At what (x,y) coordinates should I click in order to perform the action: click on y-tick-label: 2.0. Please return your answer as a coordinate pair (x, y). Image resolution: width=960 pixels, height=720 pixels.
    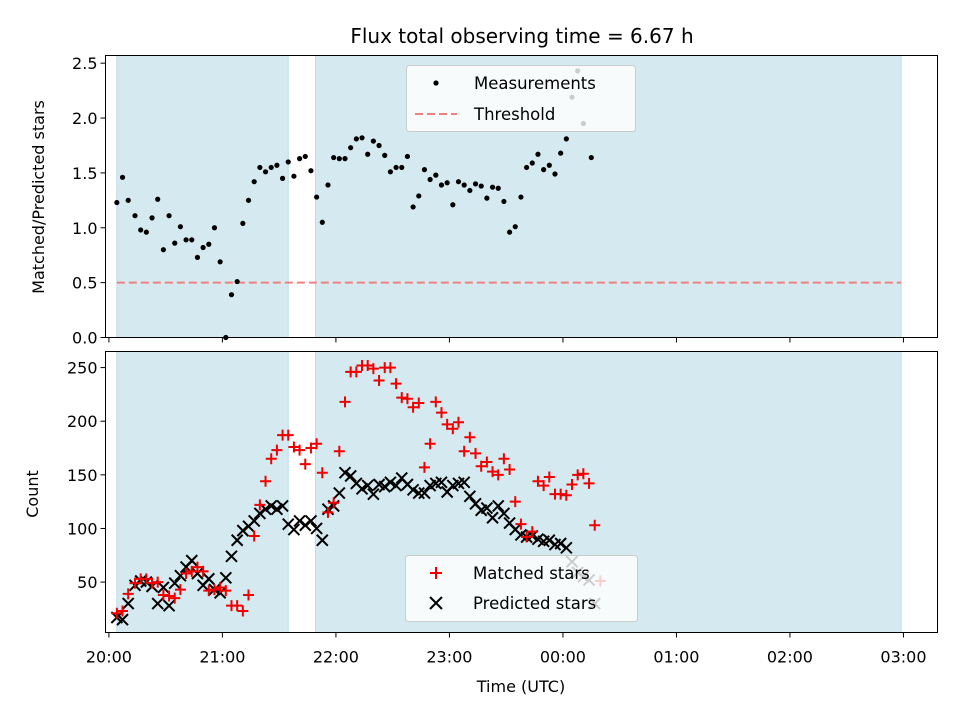
    Looking at the image, I should click on (84, 118).